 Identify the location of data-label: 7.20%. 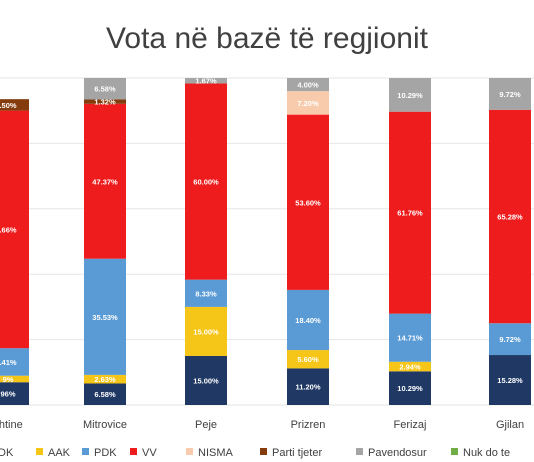
(308, 103).